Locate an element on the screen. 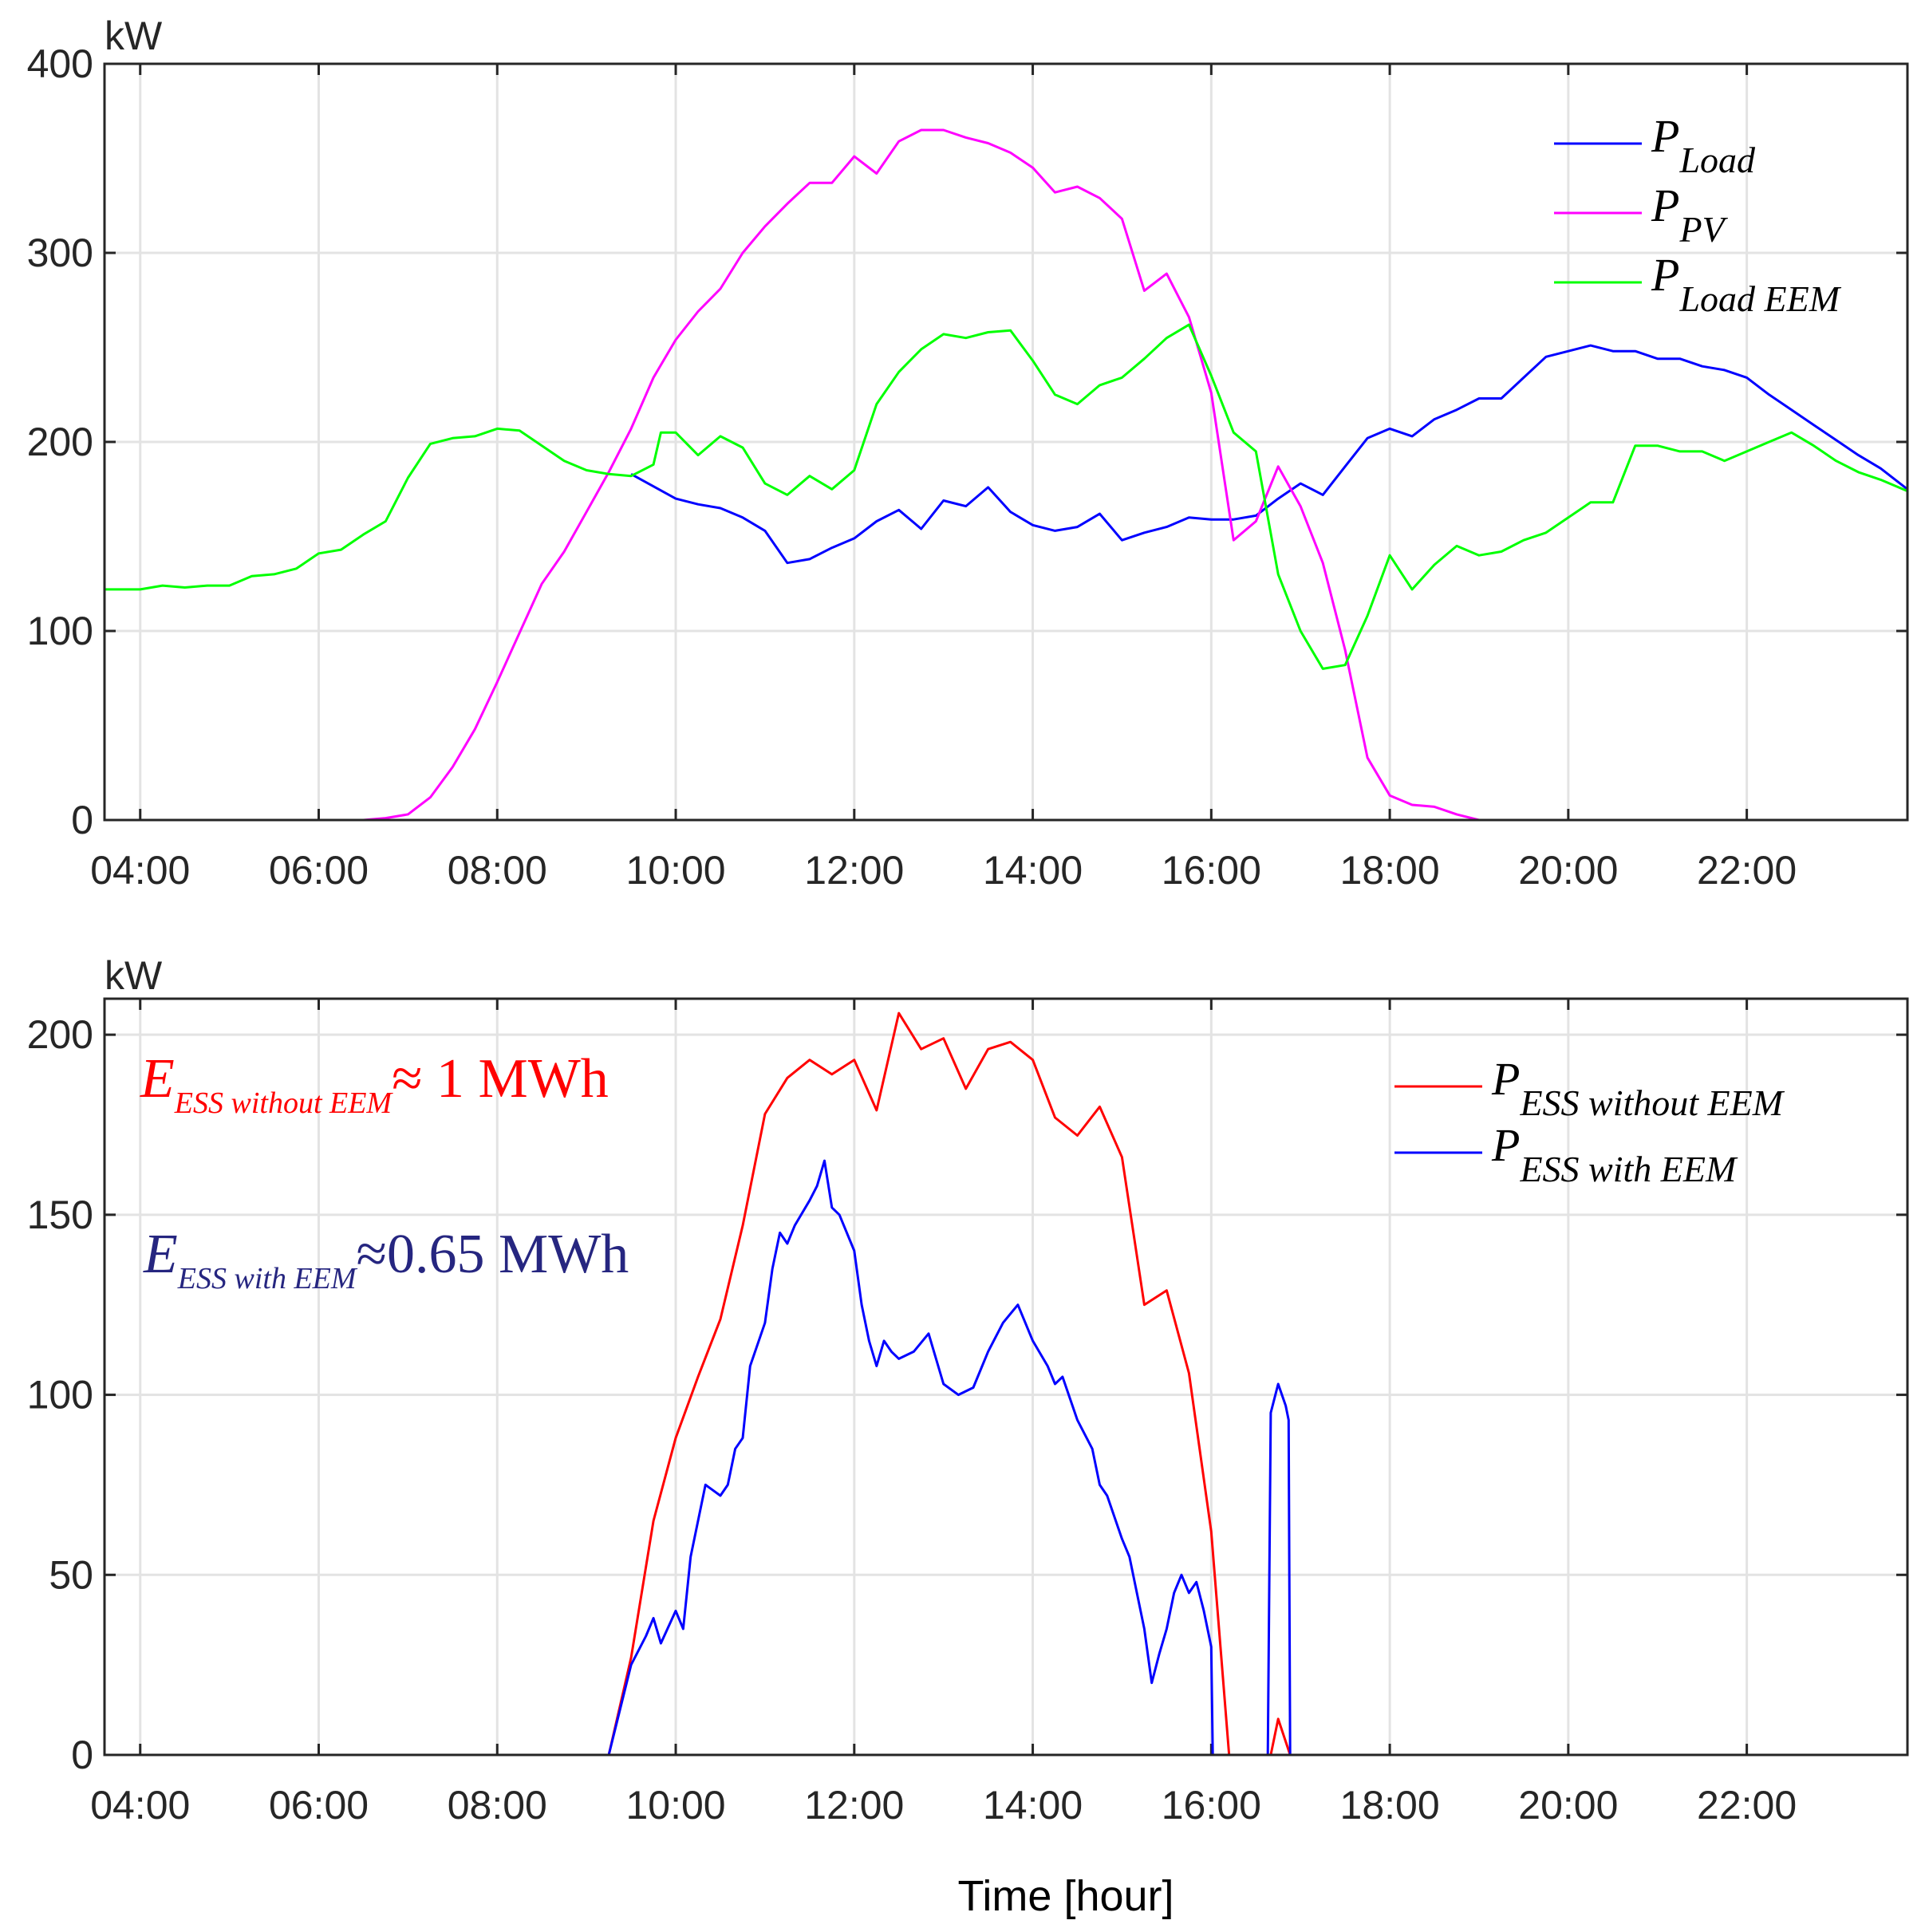 Image resolution: width=1925 pixels, height=1932 pixels. legend-entry-label: PESS with EEM is located at coordinates (1614, 1154).